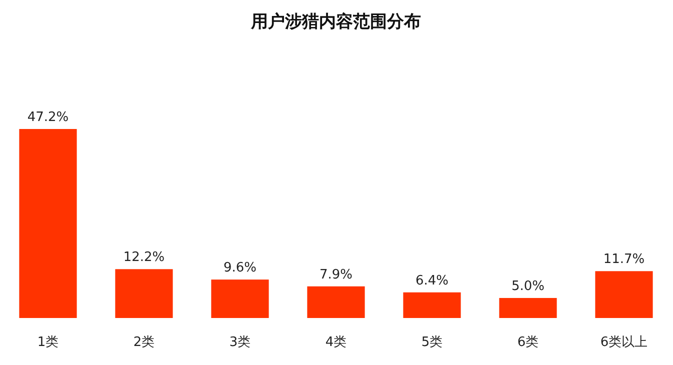  I want to click on x-tick-label: 5类, so click(432, 342).